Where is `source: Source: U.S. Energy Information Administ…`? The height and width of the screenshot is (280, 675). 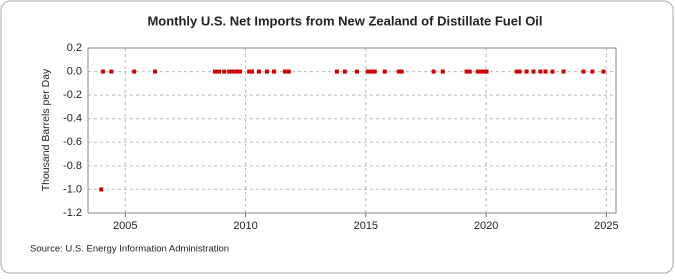 source: Source: U.S. Energy Information Administ… is located at coordinates (129, 249).